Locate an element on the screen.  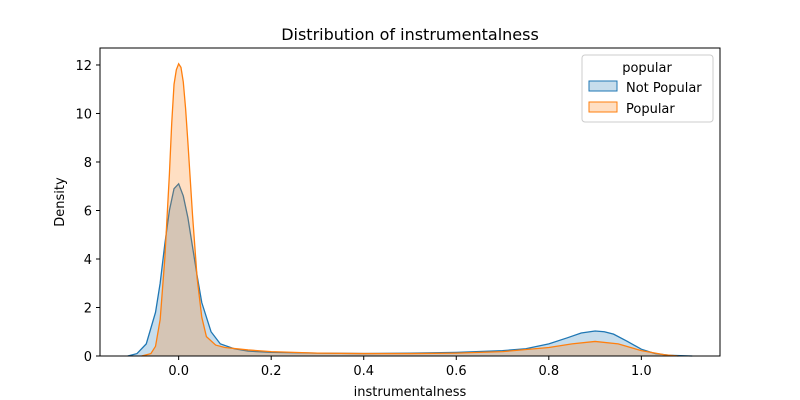
x-tick-label: 0.0 is located at coordinates (178, 371).